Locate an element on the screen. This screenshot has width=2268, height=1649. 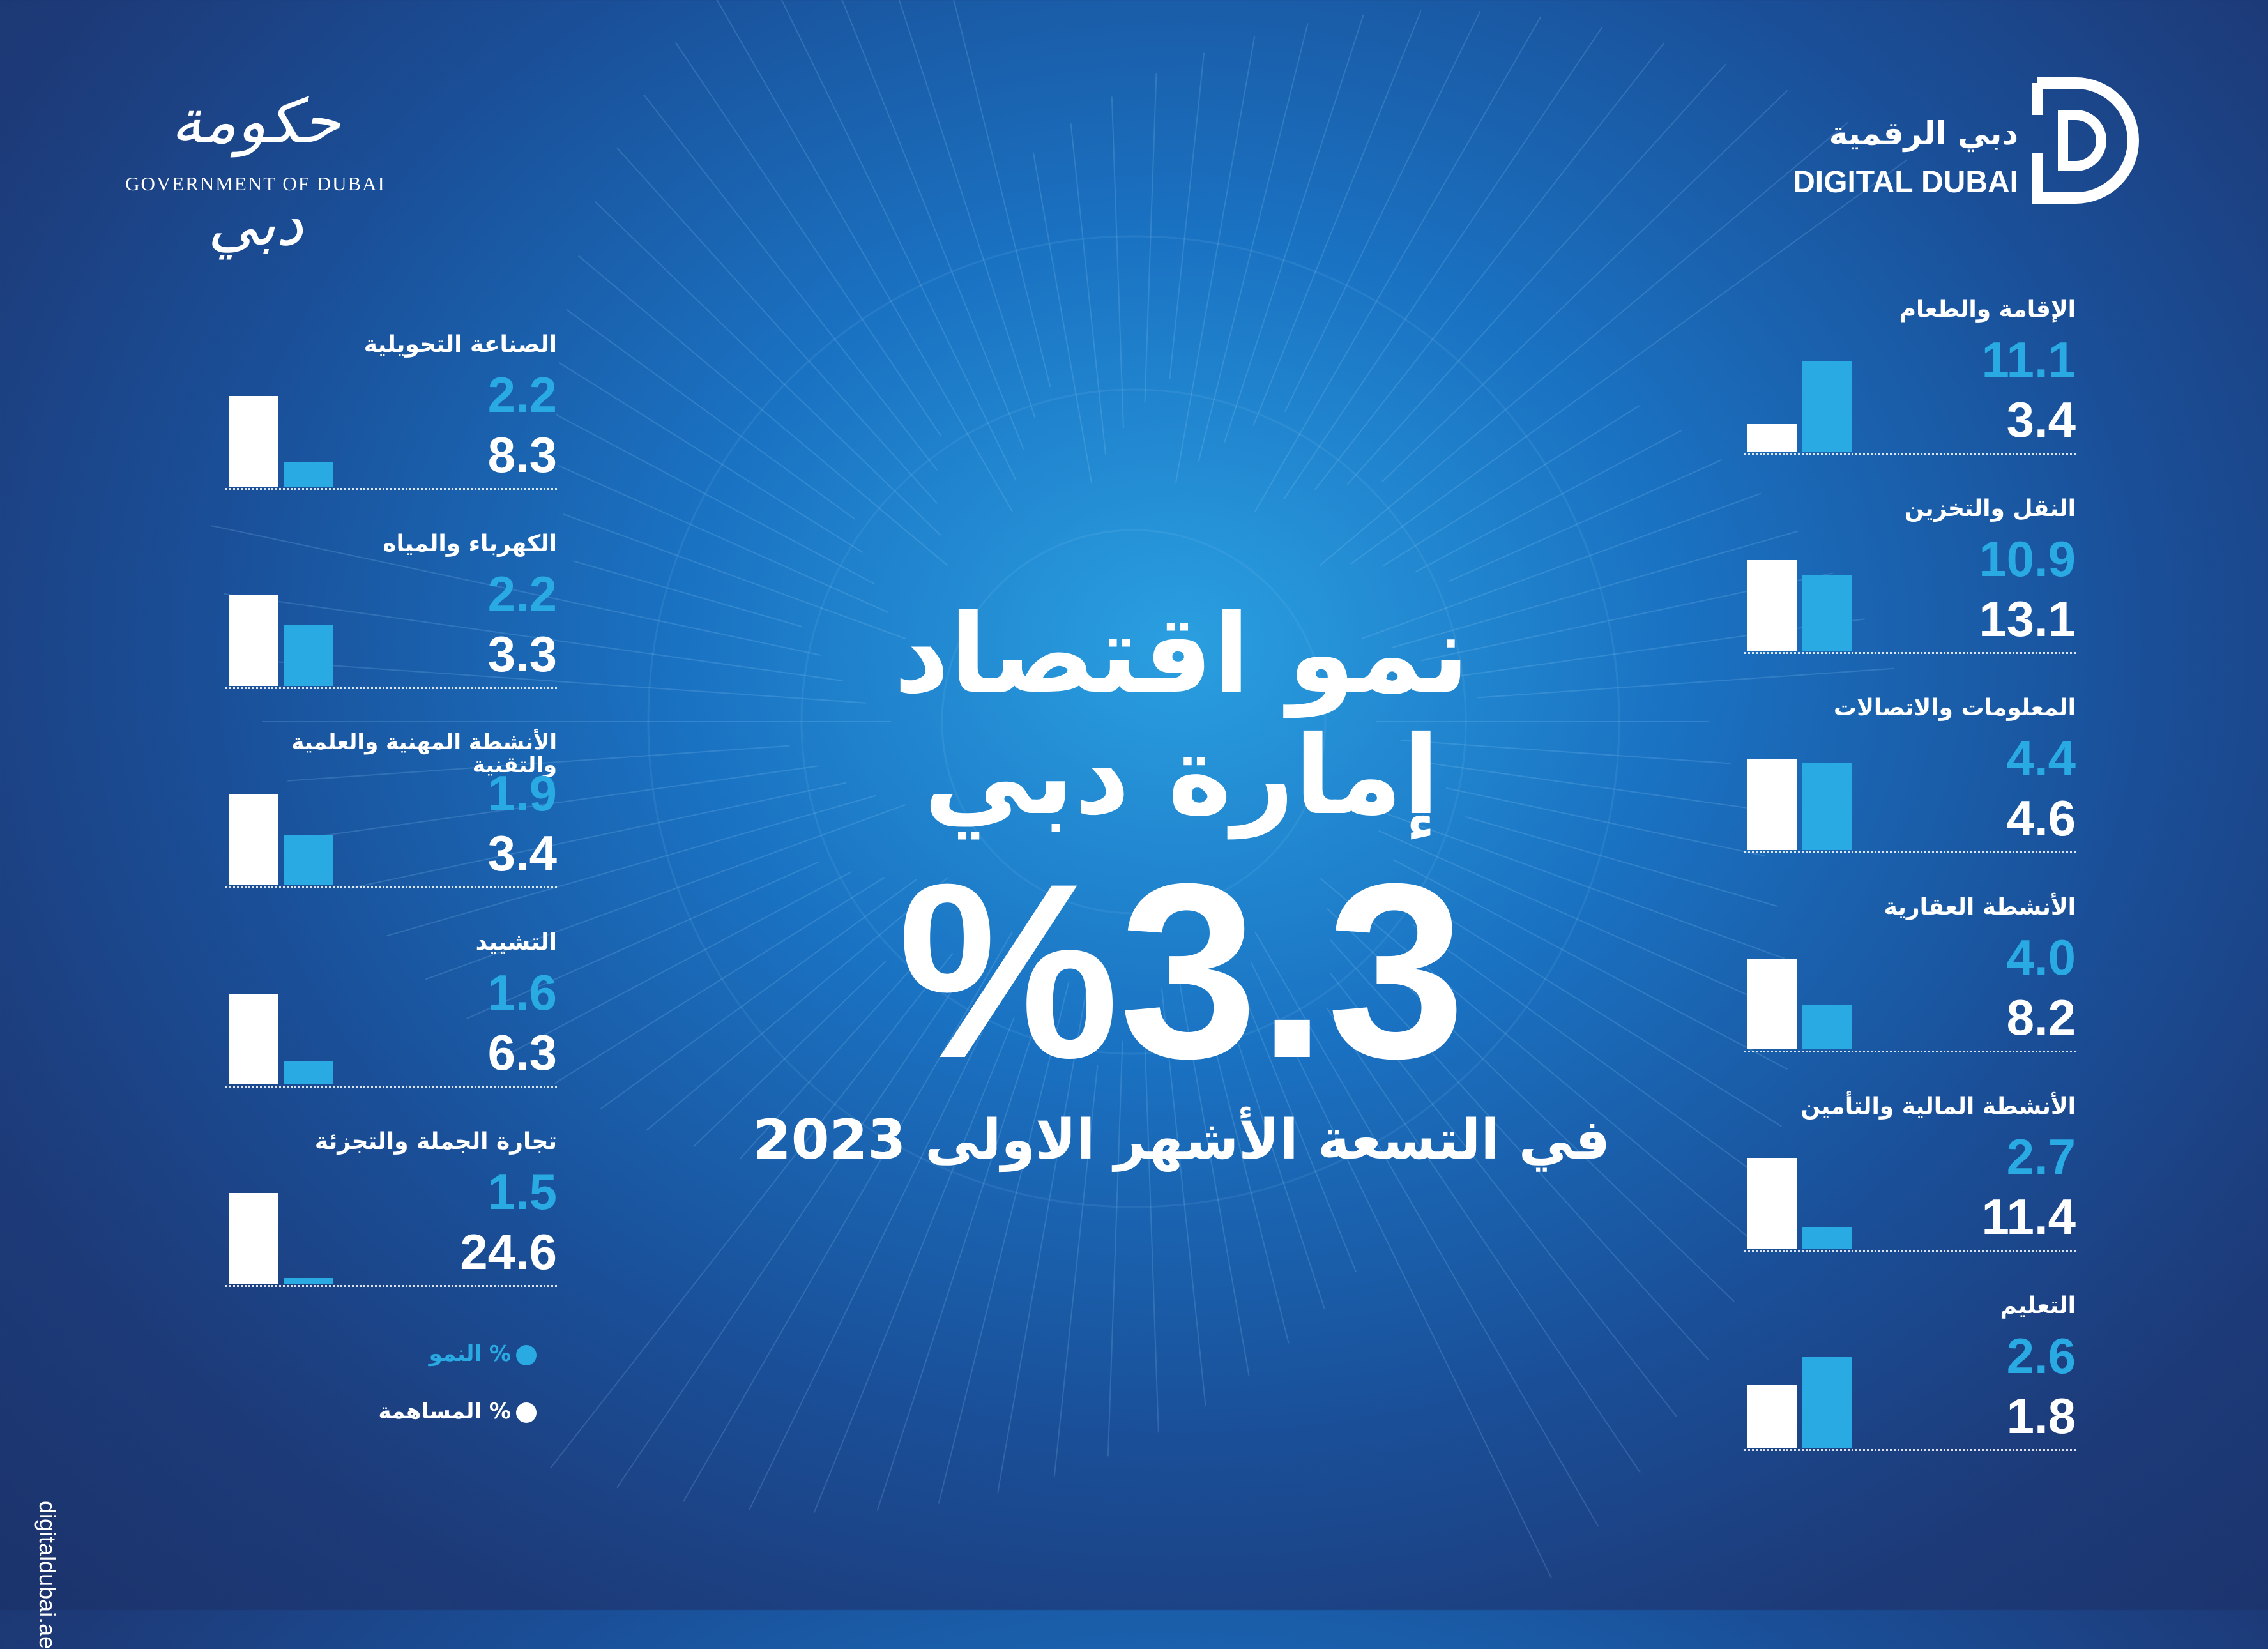
sector-left-0: الصناعة التحويلية 2.2 8.3 is located at coordinates (391, 431).